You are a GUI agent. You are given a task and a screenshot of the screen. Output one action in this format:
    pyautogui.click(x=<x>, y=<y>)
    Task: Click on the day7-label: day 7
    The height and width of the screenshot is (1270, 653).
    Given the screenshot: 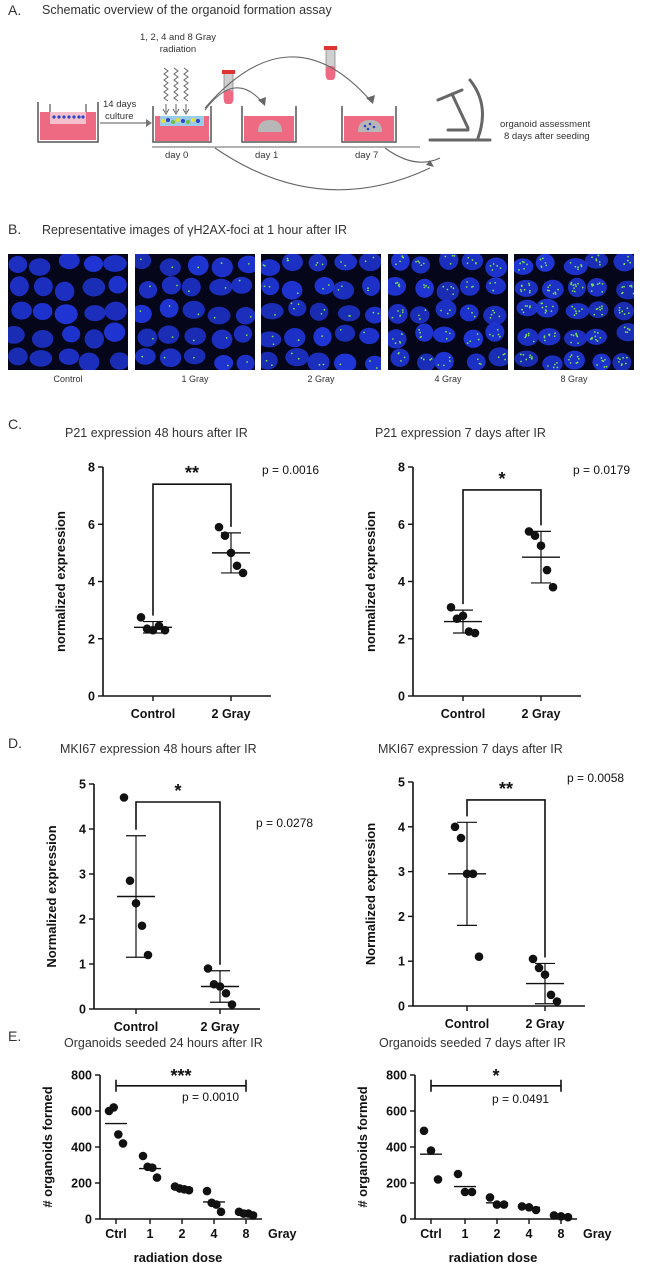 What is the action you would take?
    pyautogui.click(x=367, y=155)
    